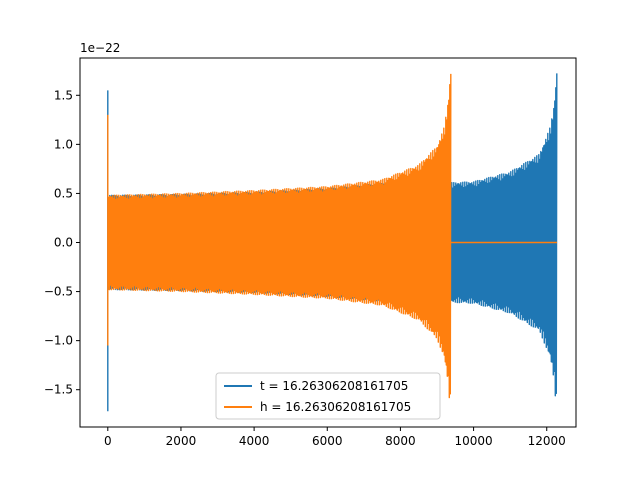 This screenshot has width=640, height=480. What do you see at coordinates (63, 243) in the screenshot?
I see `y-tick-label: 0.0` at bounding box center [63, 243].